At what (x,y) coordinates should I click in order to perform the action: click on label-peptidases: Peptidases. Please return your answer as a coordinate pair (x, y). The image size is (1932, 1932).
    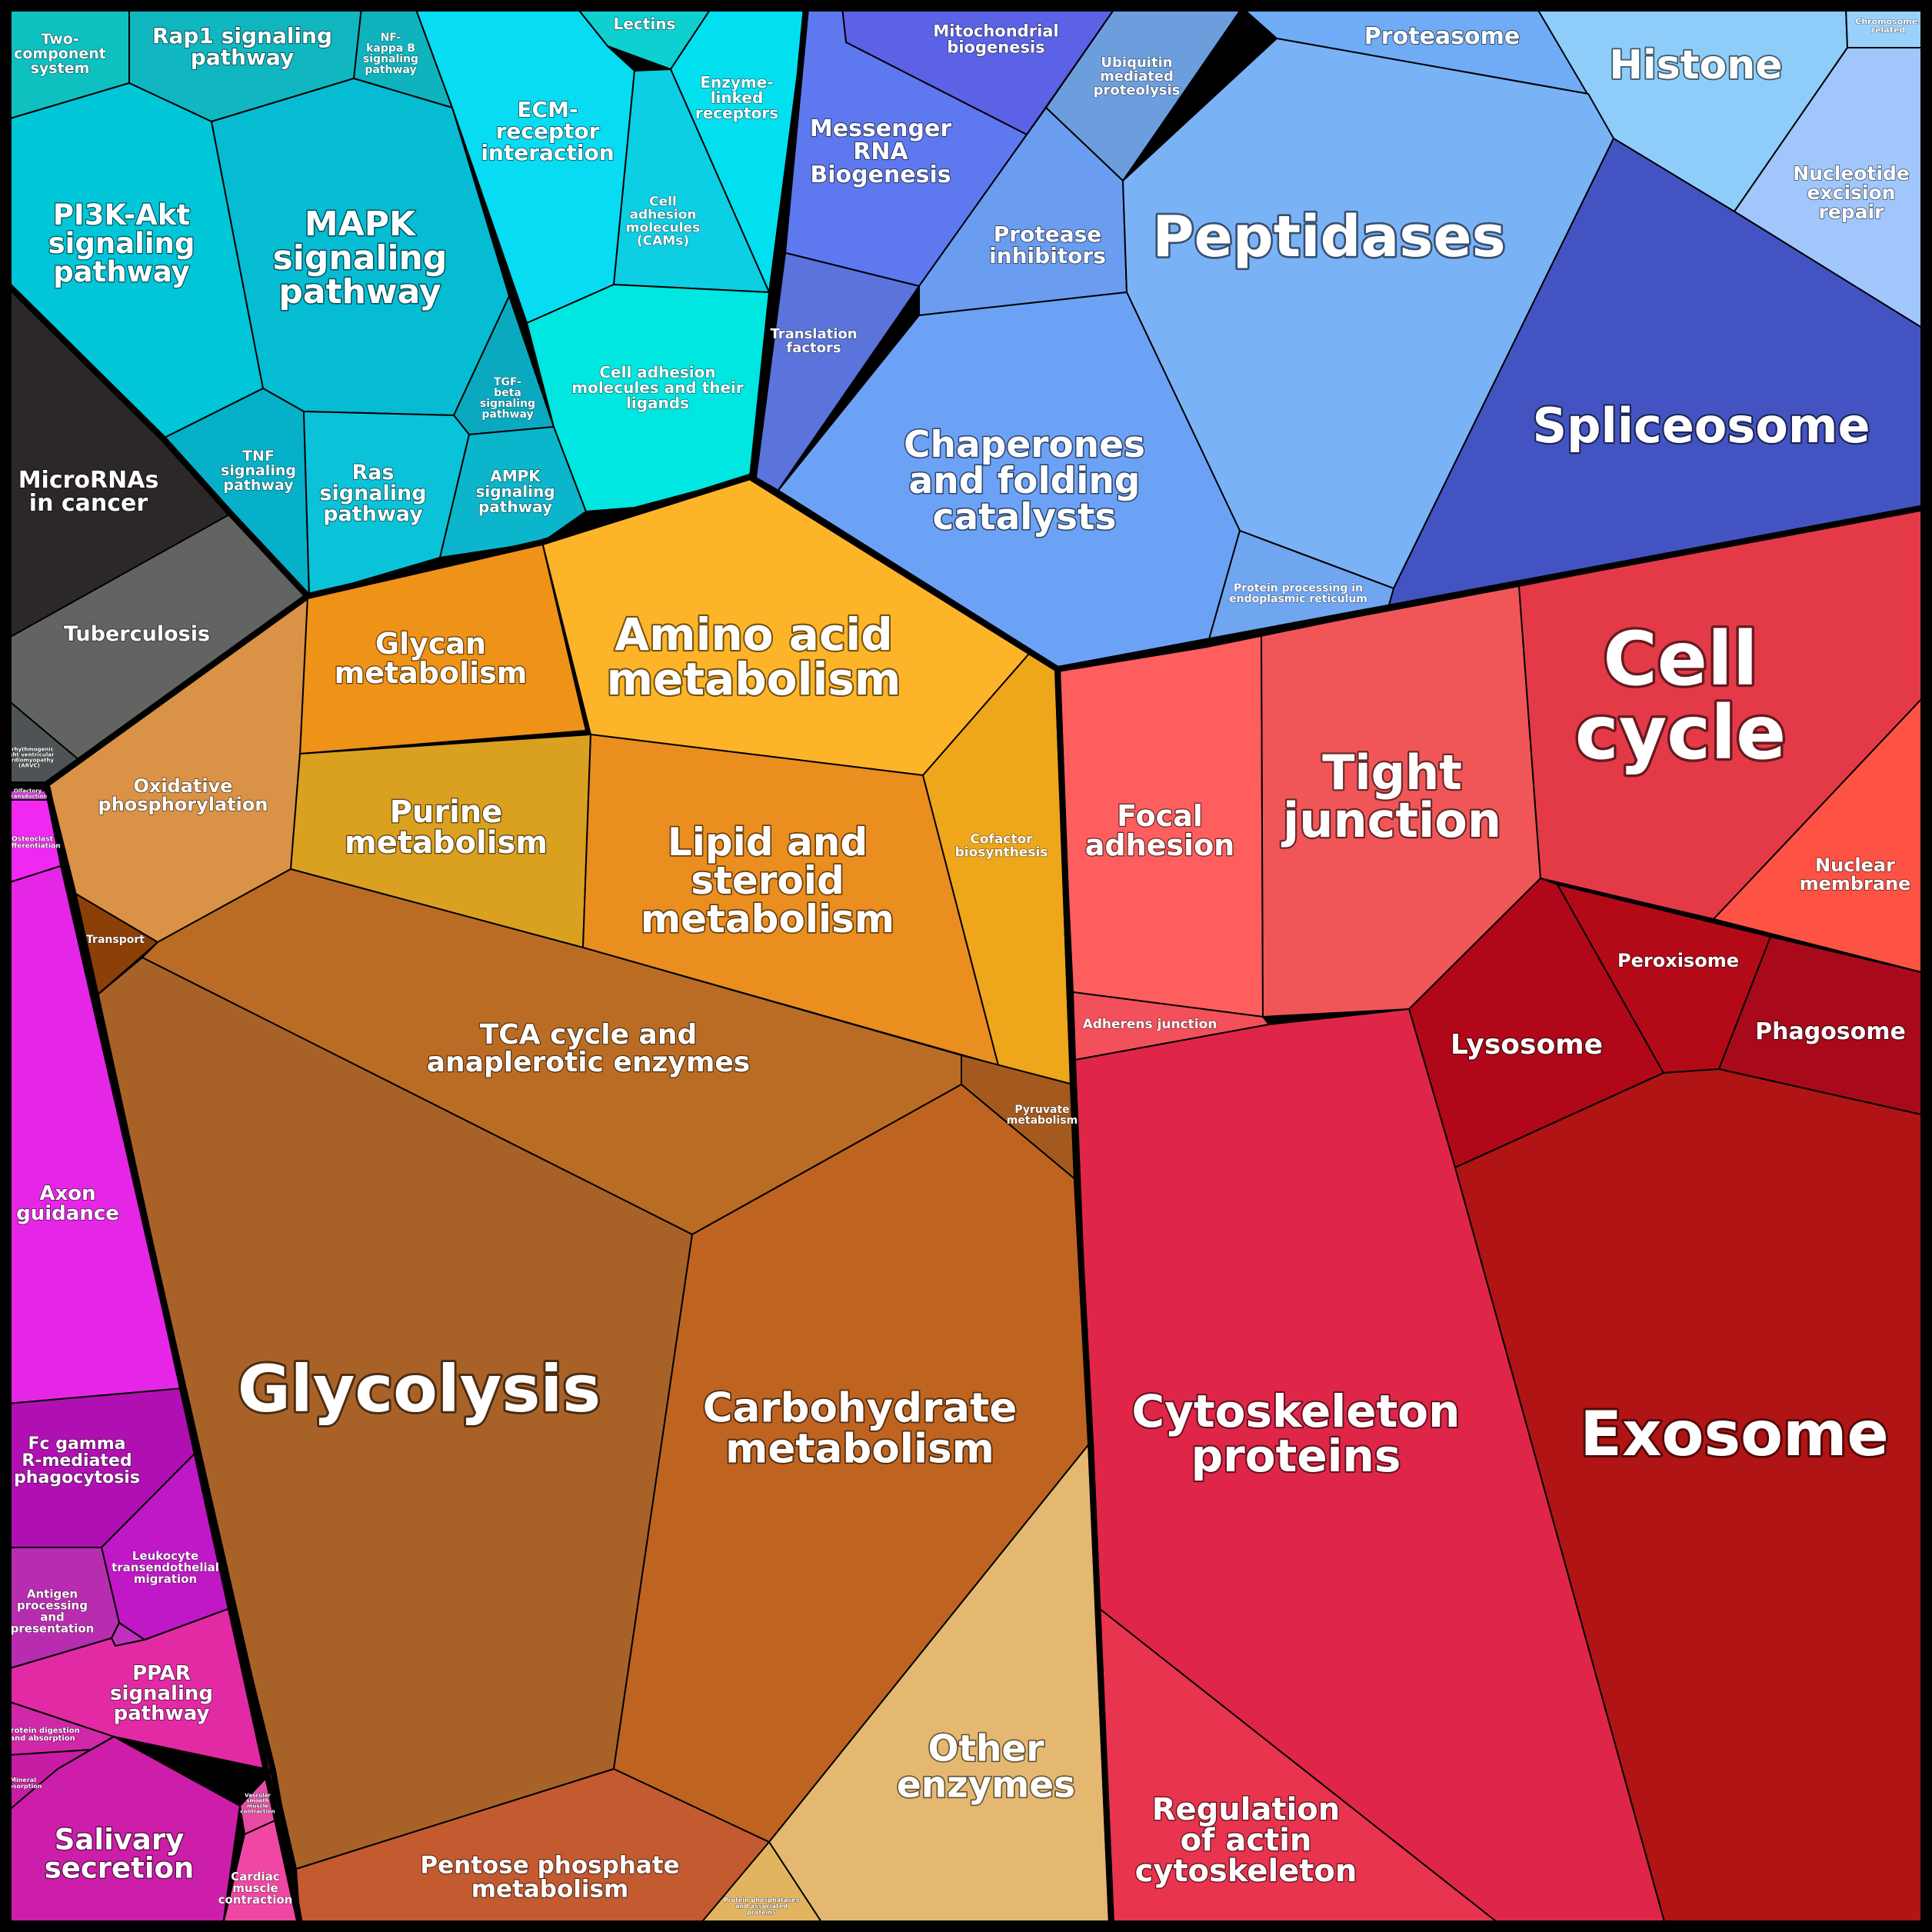
    Looking at the image, I should click on (1328, 237).